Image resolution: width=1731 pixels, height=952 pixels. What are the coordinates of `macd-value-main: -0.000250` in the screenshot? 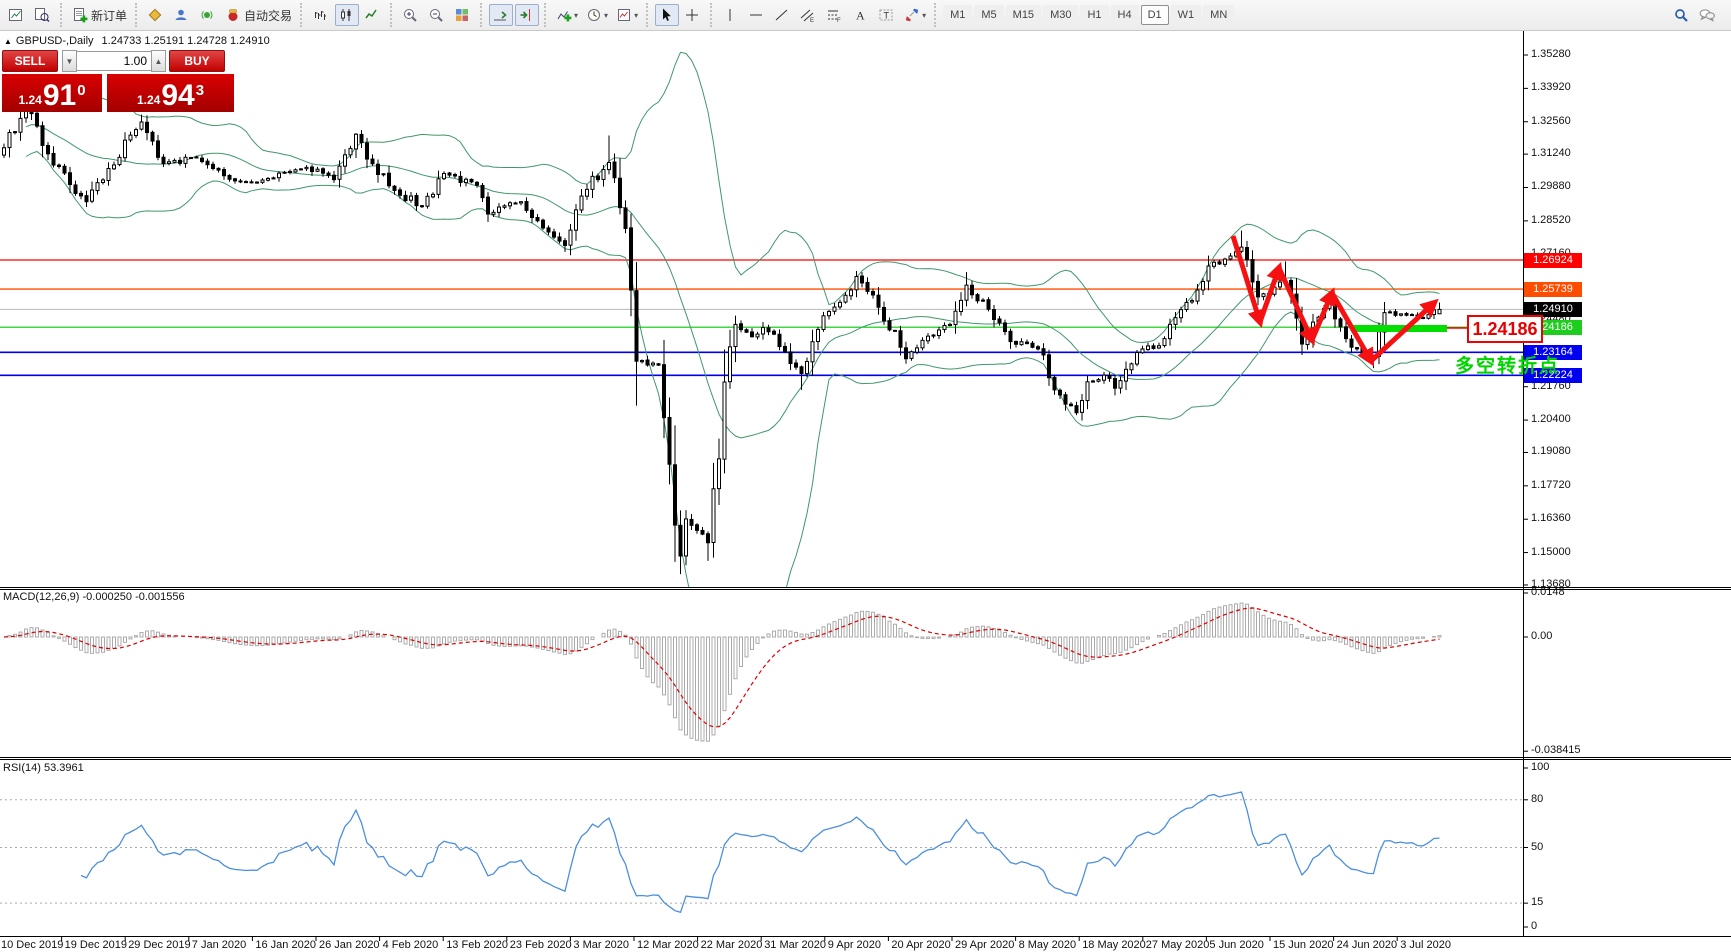 It's located at (107, 597).